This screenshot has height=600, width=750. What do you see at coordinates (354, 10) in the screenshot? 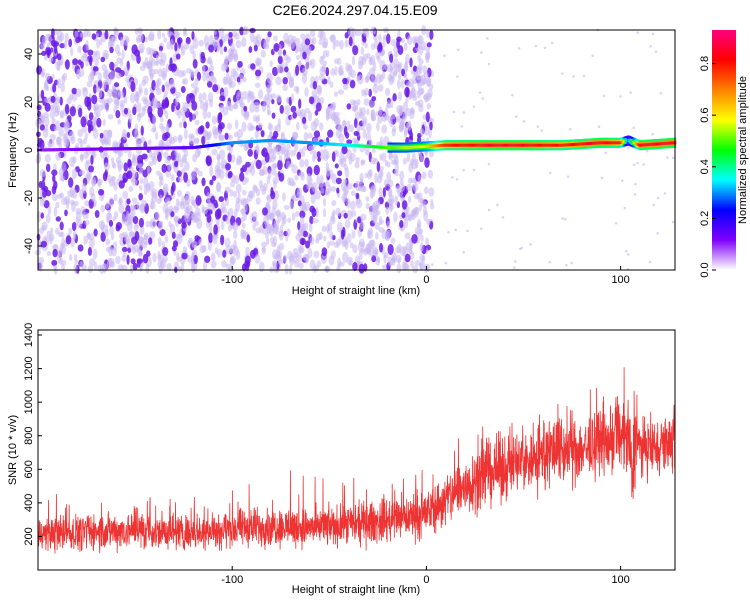
I see `chart-title: C2E6.2024.297.04.15.E09` at bounding box center [354, 10].